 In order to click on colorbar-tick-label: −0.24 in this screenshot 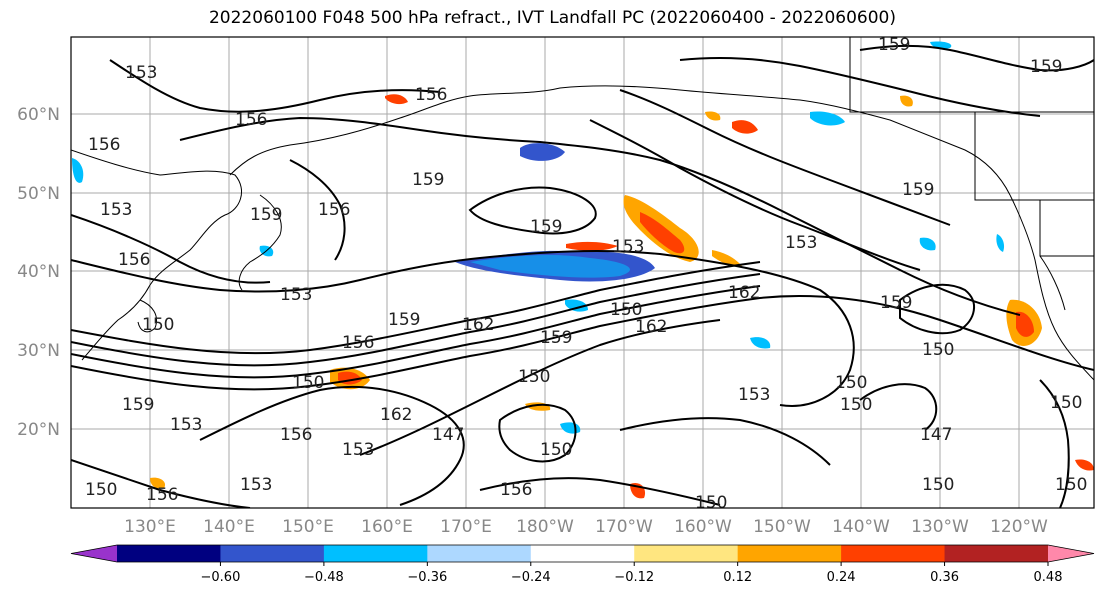, I will do `click(531, 577)`.